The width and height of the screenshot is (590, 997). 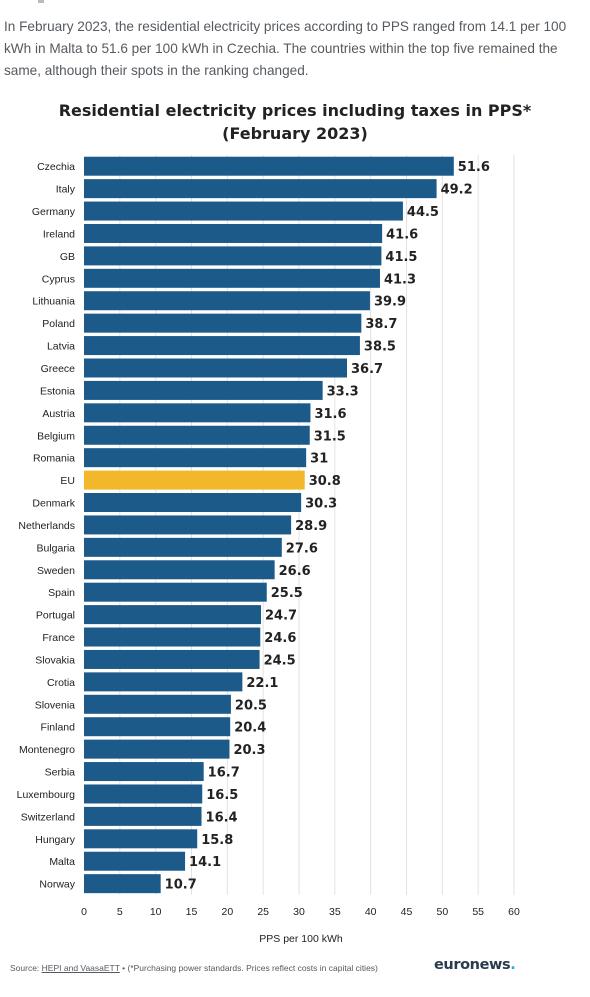 What do you see at coordinates (56, 167) in the screenshot?
I see `category-label: Czechia` at bounding box center [56, 167].